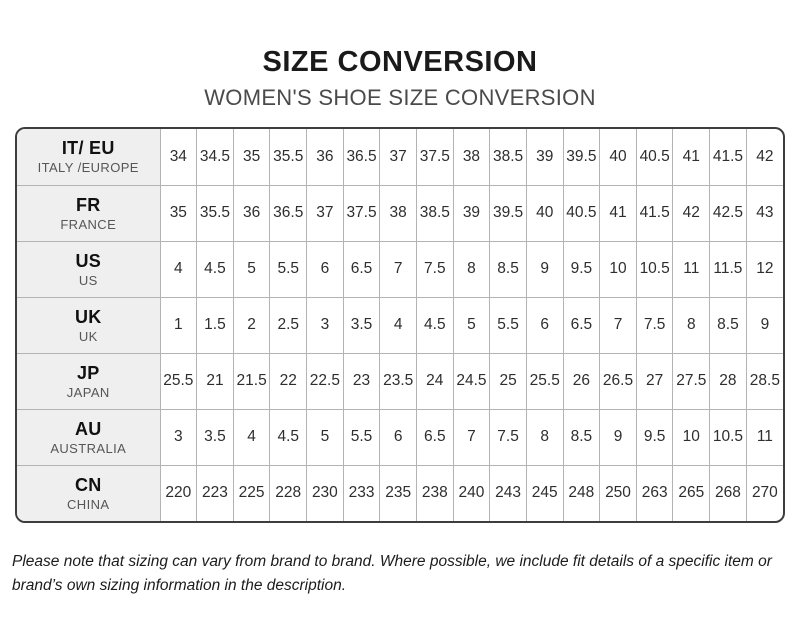 The image size is (800, 639). I want to click on size-cell: 3, so click(178, 437).